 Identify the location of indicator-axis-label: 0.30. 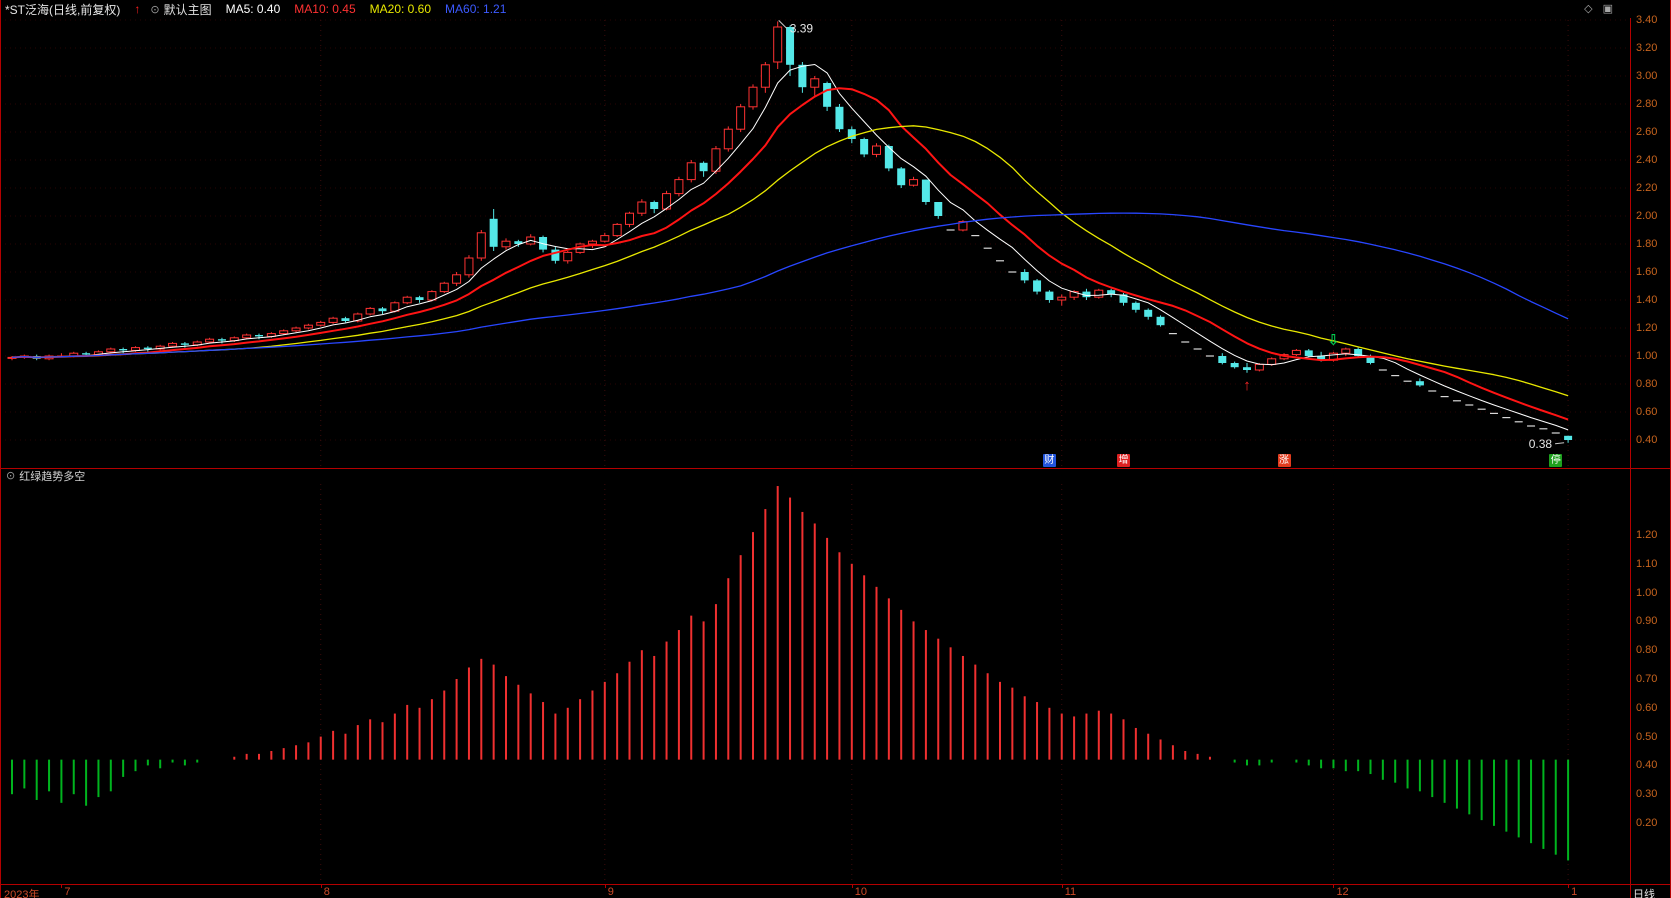
(1647, 794).